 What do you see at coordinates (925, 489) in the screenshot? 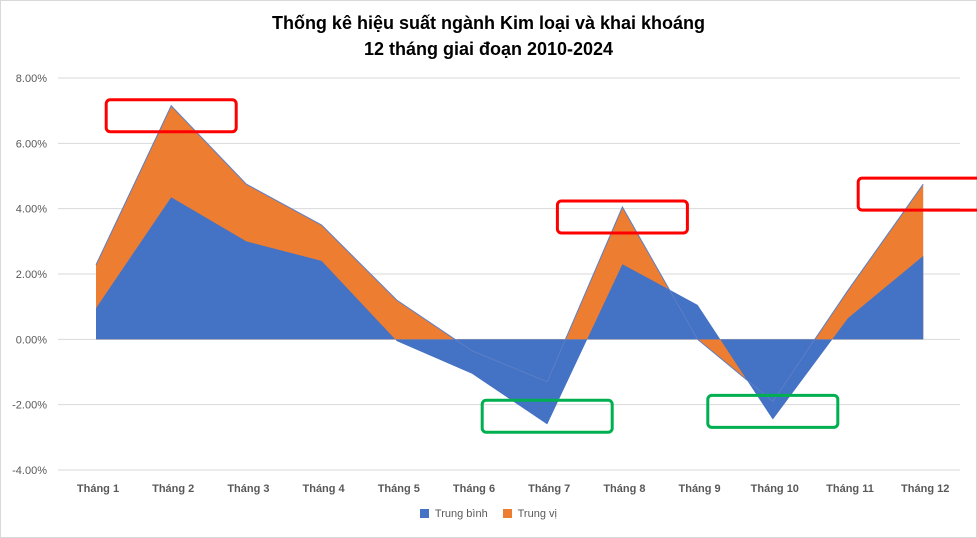
I see `x-tick-label: Tháng 12` at bounding box center [925, 489].